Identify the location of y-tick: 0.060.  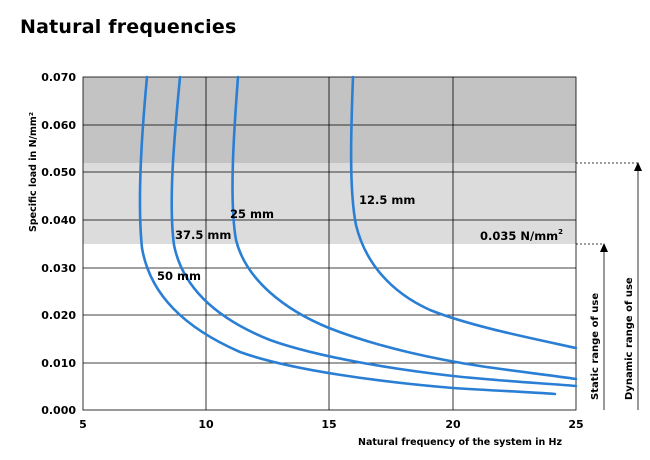
(58, 125).